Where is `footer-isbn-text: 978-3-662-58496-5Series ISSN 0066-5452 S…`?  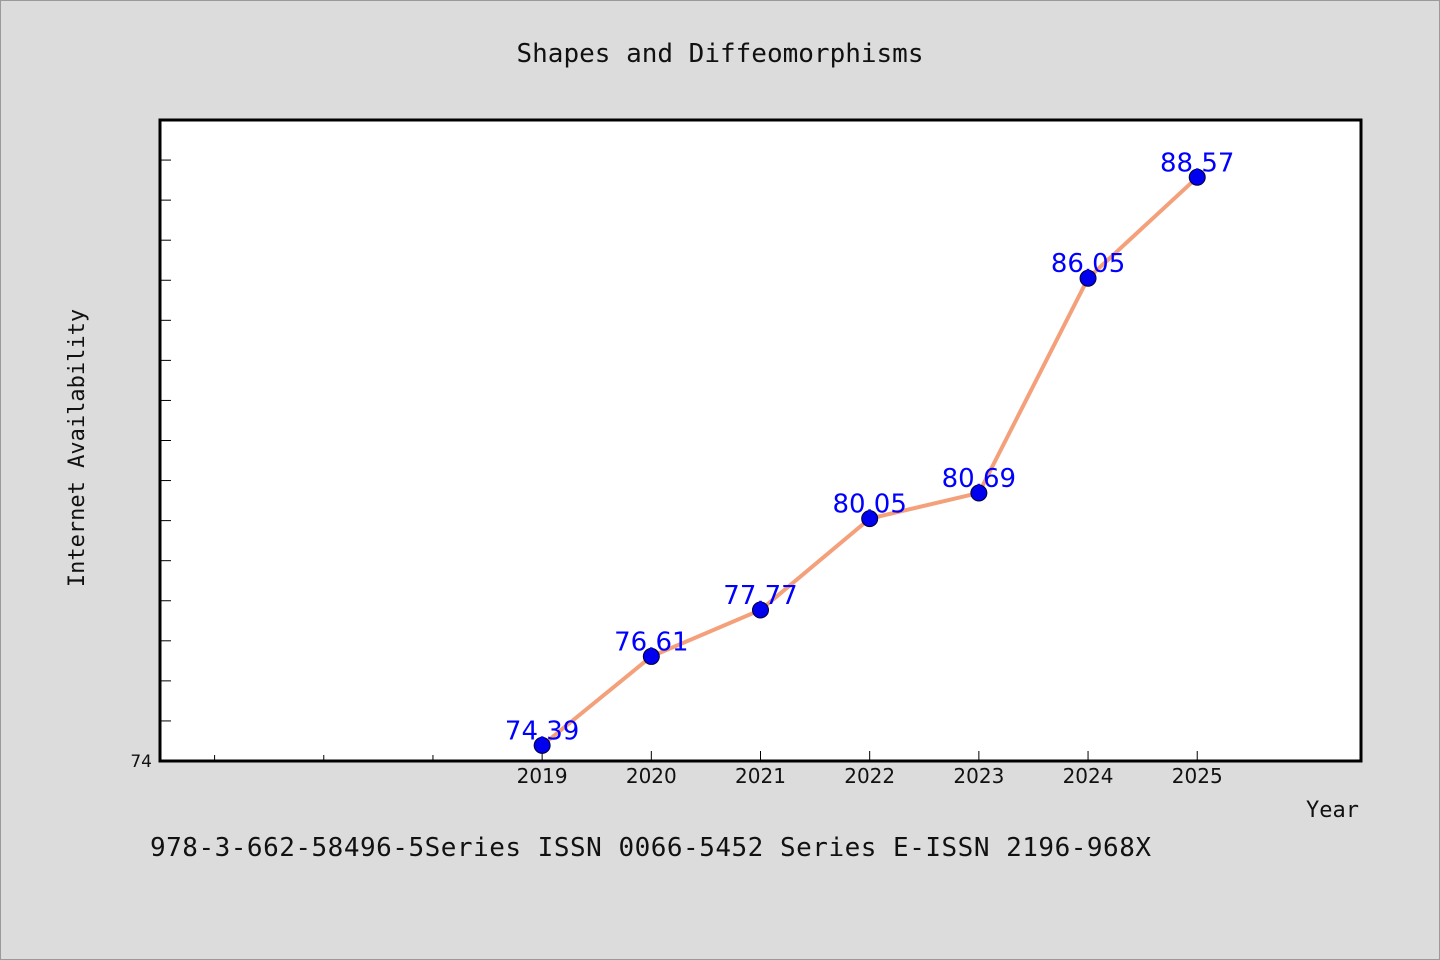 footer-isbn-text: 978-3-662-58496-5Series ISSN 0066-5452 S… is located at coordinates (651, 848).